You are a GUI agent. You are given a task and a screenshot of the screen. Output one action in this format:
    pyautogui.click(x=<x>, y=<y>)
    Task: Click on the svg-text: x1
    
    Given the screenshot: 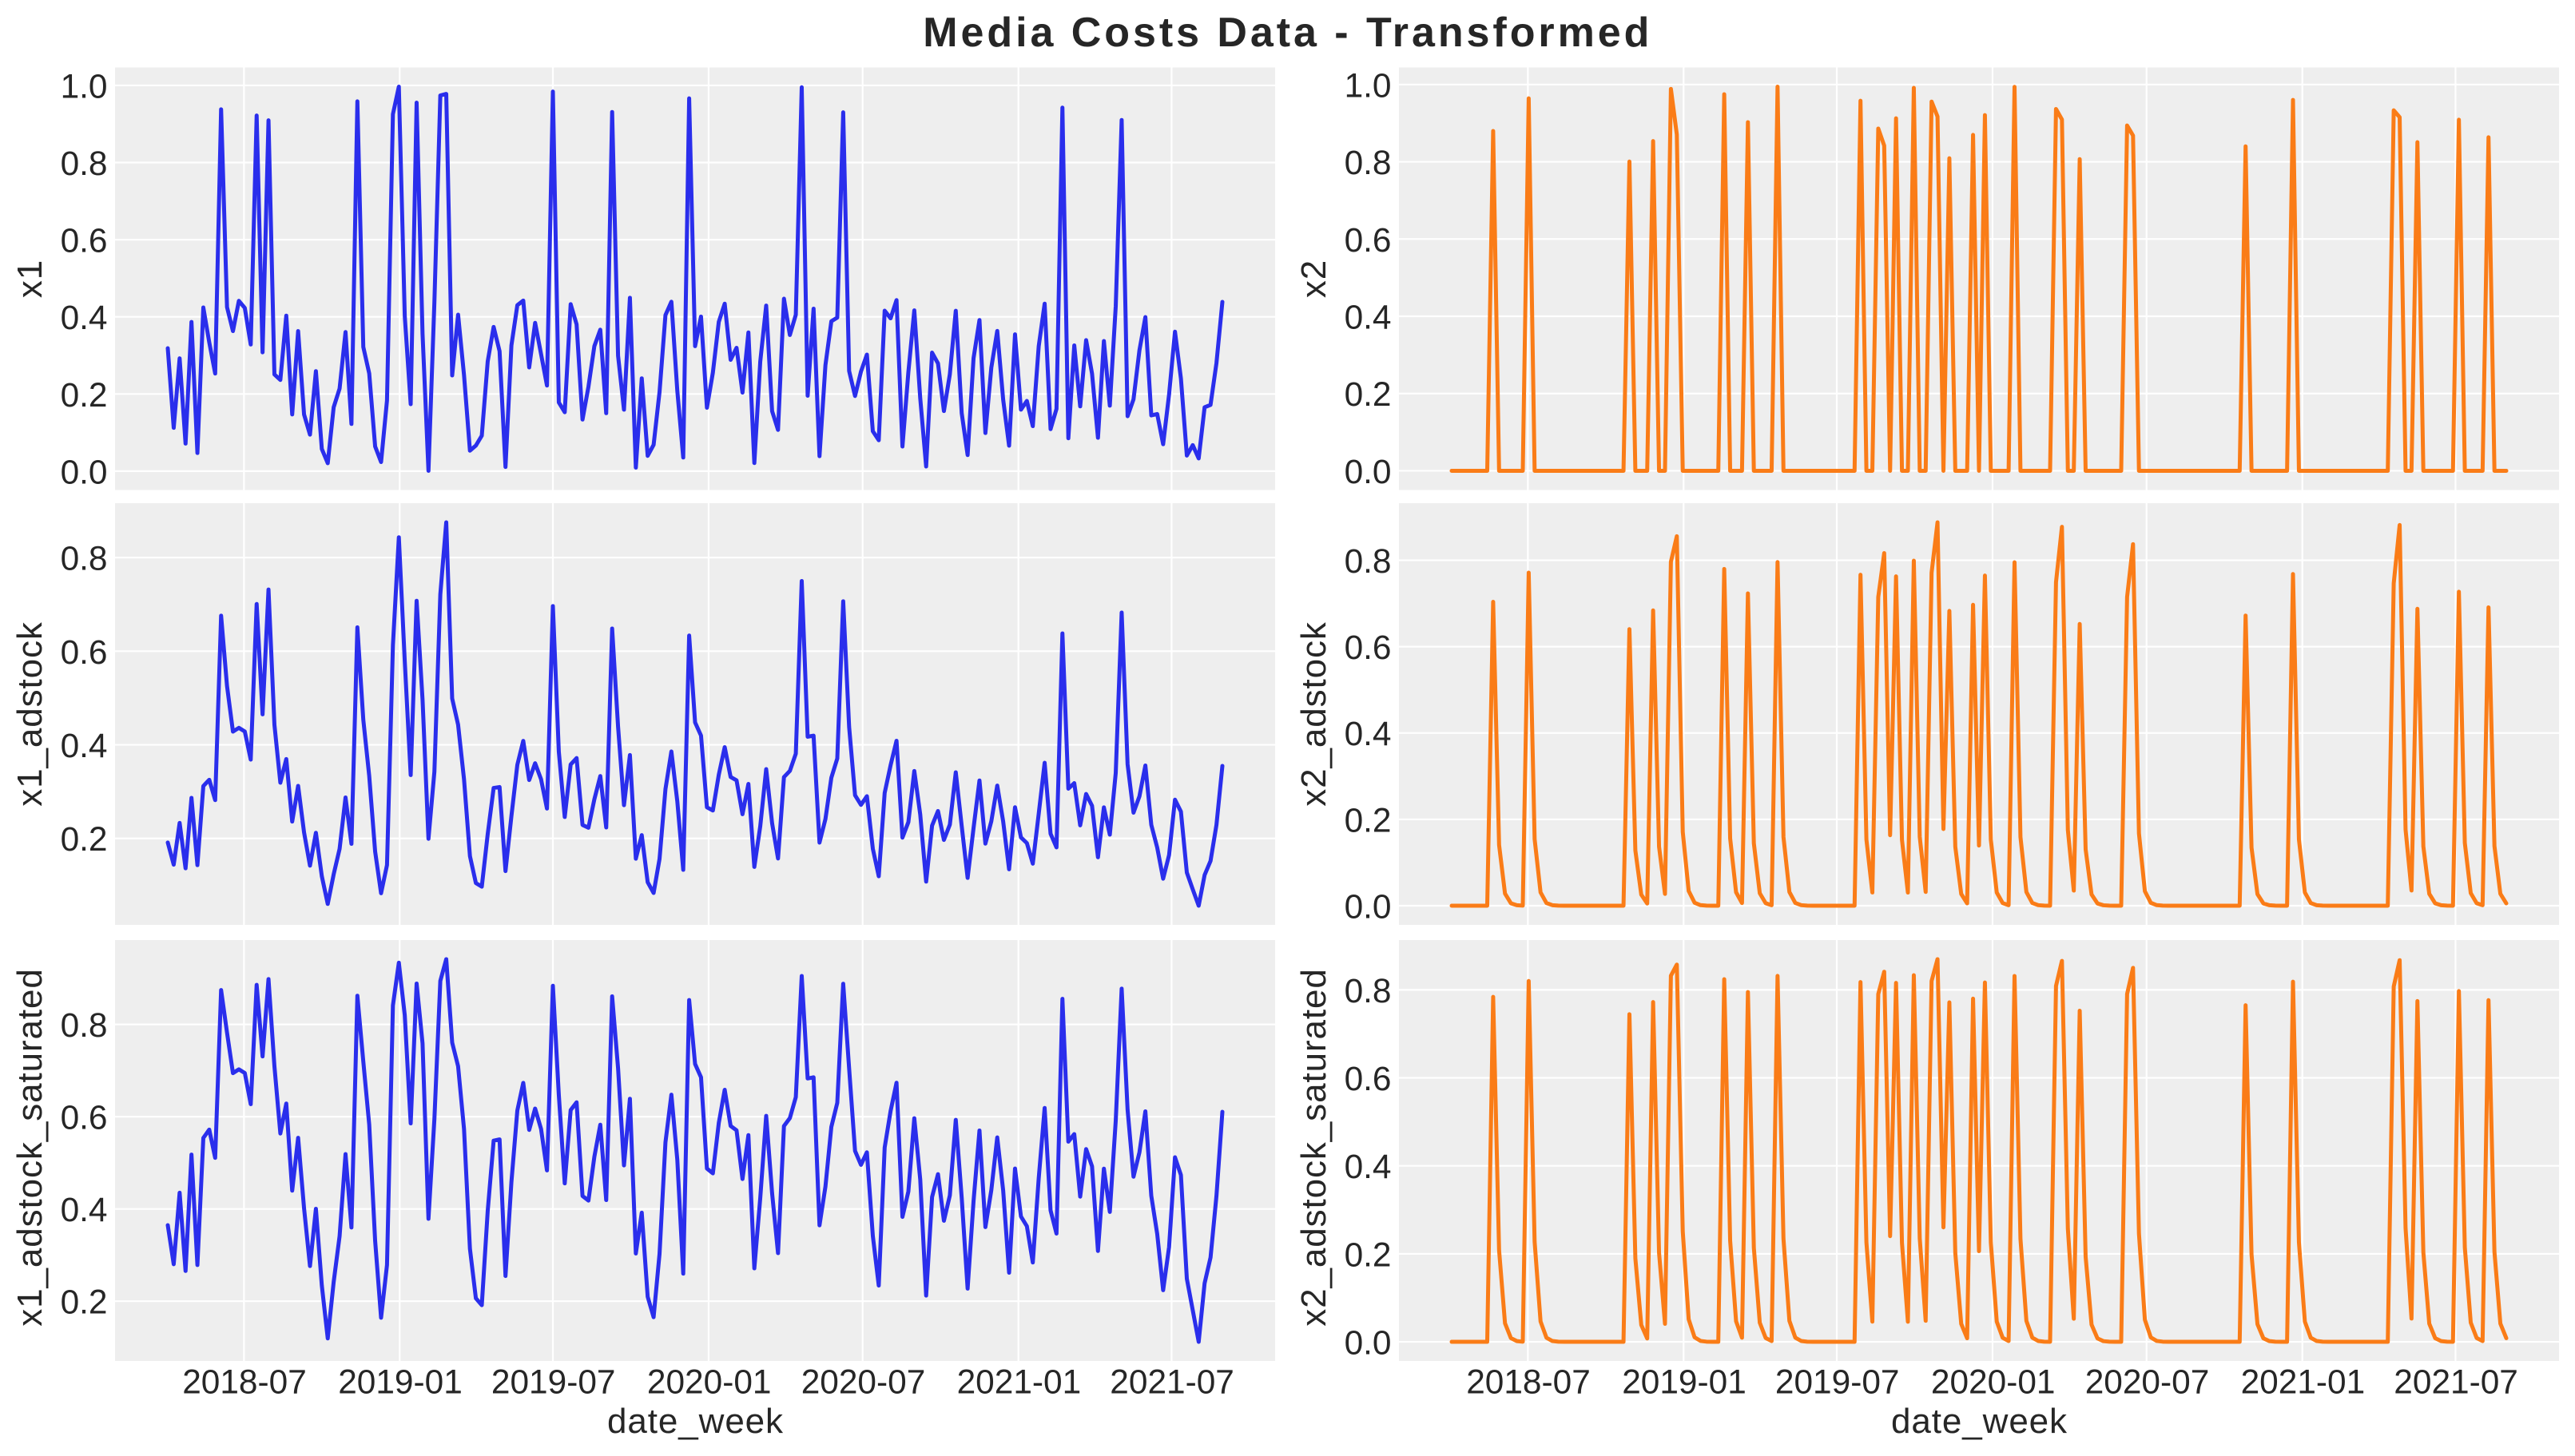 What is the action you would take?
    pyautogui.click(x=30, y=279)
    